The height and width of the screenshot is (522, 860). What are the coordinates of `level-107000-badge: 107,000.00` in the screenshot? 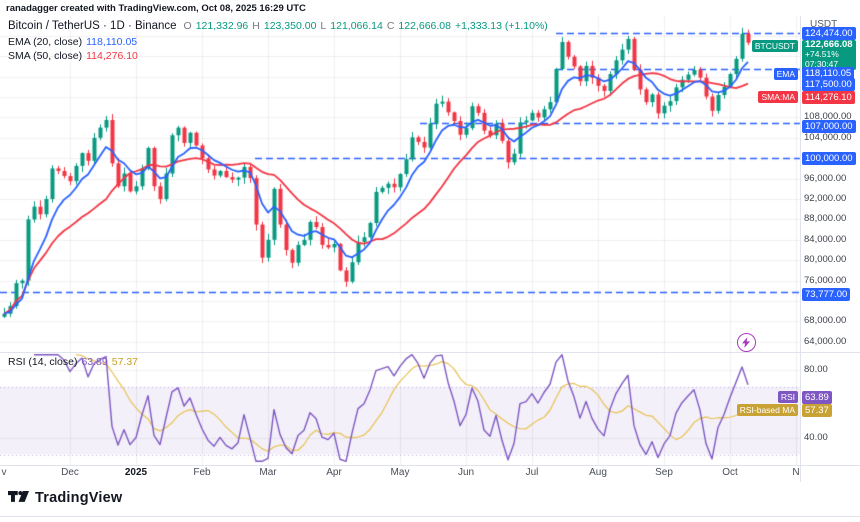 It's located at (829, 127).